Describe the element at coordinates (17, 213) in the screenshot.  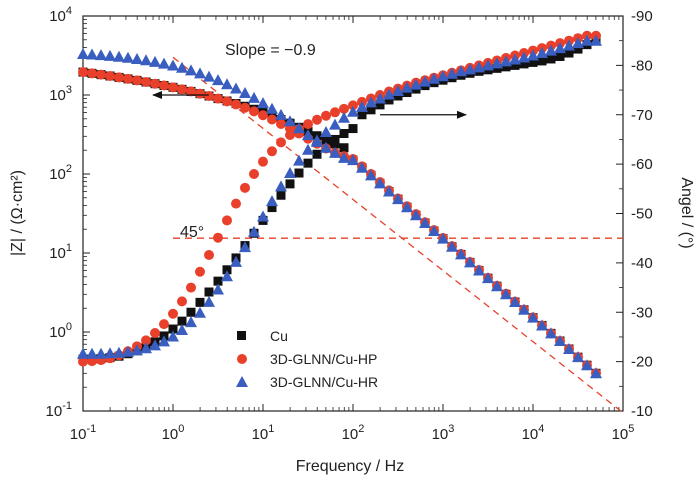
I see `y-left-axis-title: |Z| / (Ω·cm²)` at that location.